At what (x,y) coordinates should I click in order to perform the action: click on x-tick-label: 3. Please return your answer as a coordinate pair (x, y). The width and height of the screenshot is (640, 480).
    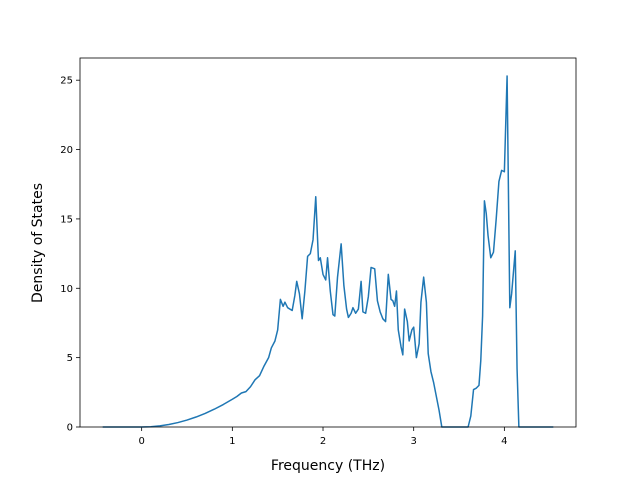
    Looking at the image, I should click on (414, 441).